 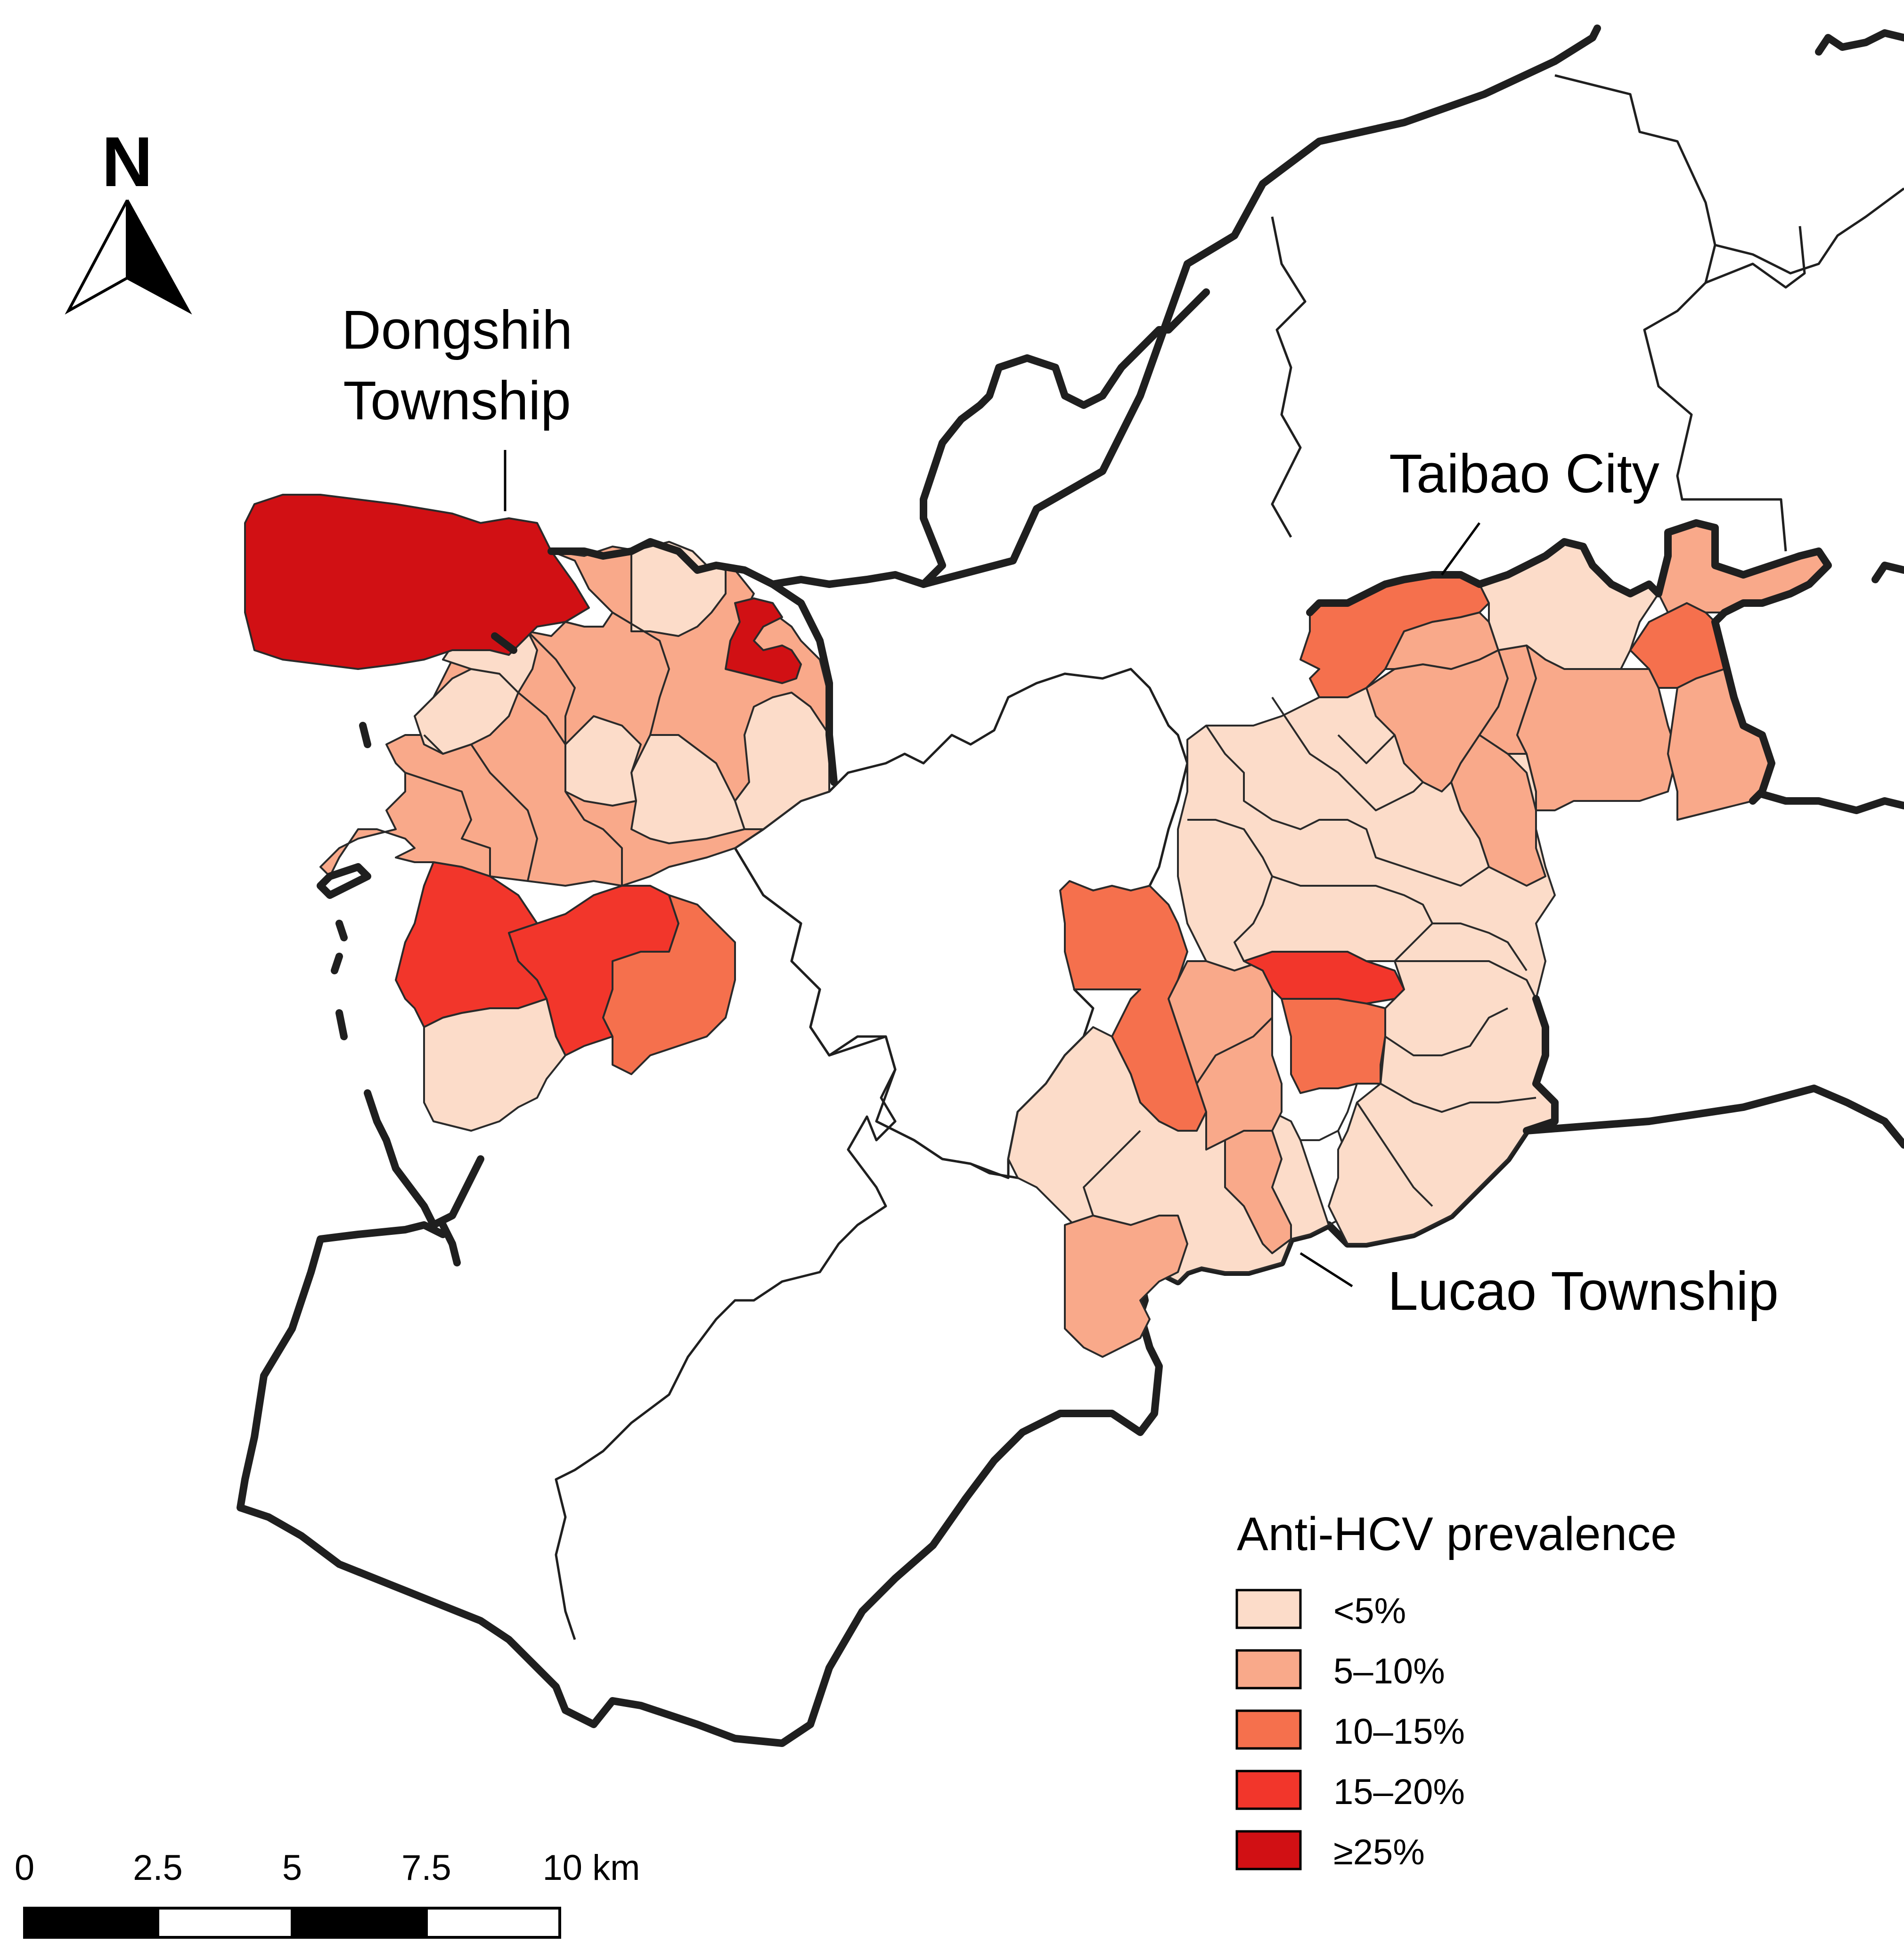 What do you see at coordinates (1442, 1103) in the screenshot?
I see `region-east-right-light` at bounding box center [1442, 1103].